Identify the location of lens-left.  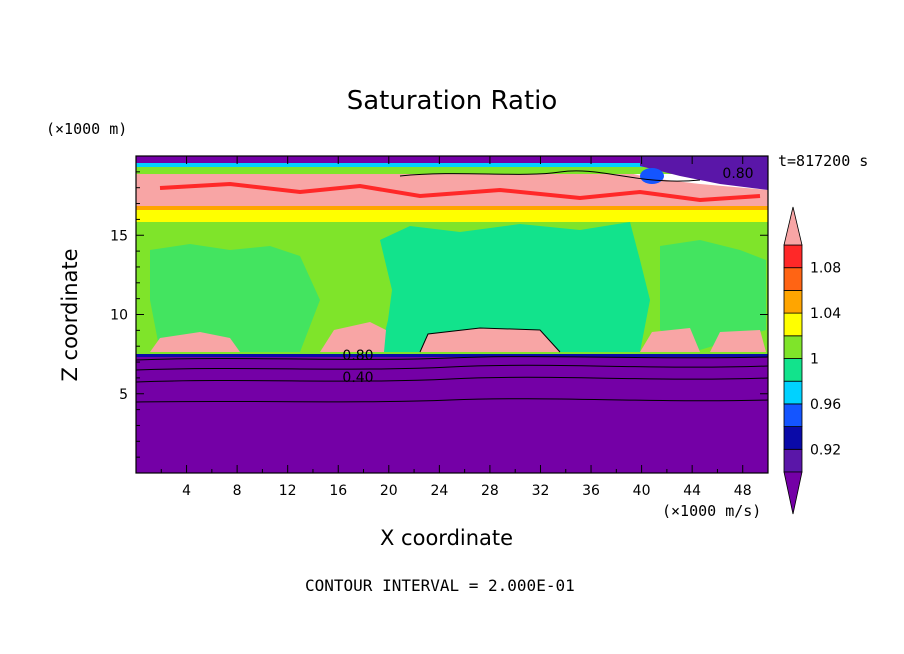
(195, 342).